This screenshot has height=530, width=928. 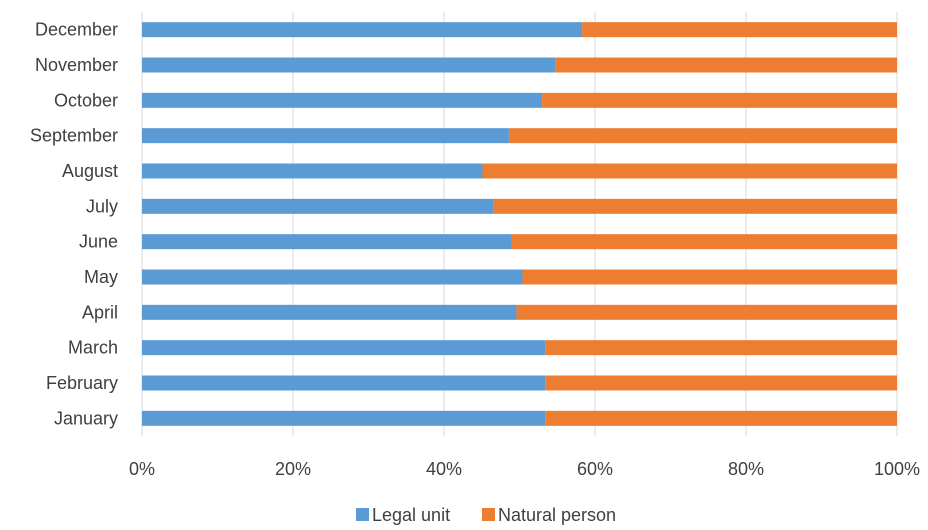 I want to click on category-label: February, so click(x=82, y=383).